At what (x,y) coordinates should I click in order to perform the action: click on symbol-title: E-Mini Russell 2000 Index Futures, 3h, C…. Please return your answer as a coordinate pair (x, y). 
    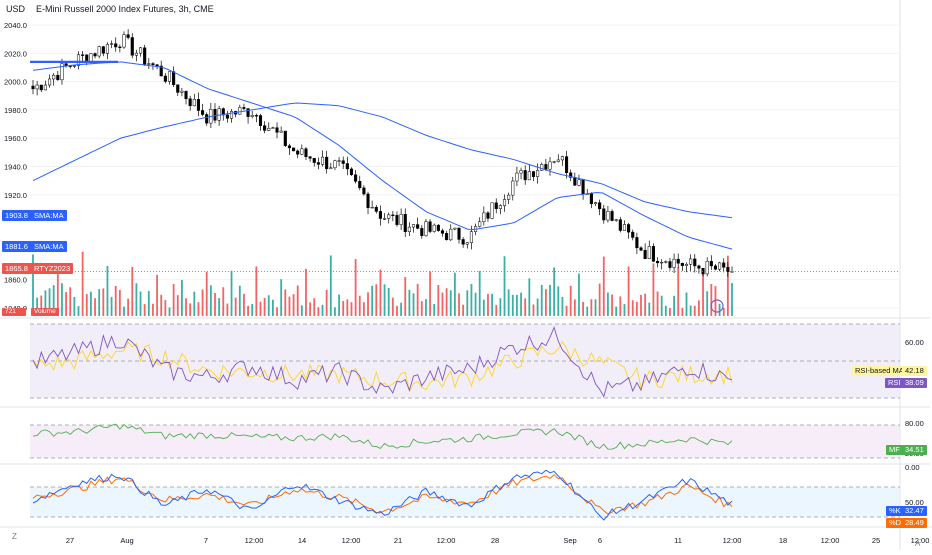
    Looking at the image, I should click on (125, 9).